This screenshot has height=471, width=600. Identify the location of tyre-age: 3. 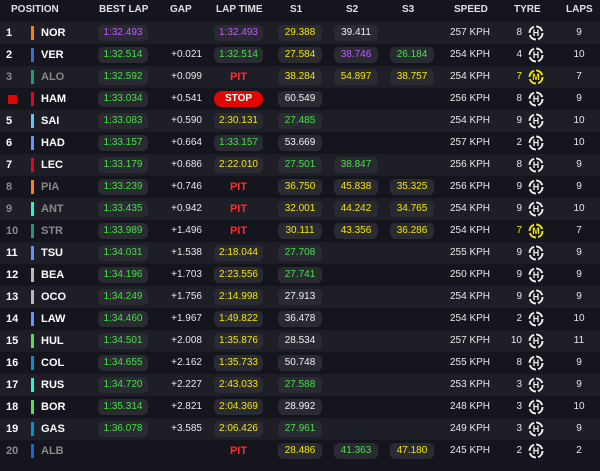
(519, 384).